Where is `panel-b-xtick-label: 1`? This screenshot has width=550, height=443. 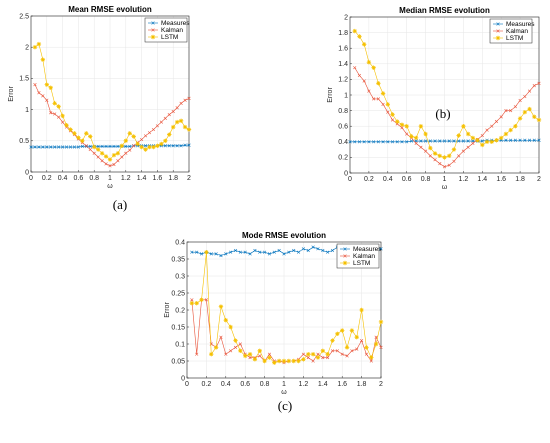 panel-b-xtick-label: 1 is located at coordinates (445, 179).